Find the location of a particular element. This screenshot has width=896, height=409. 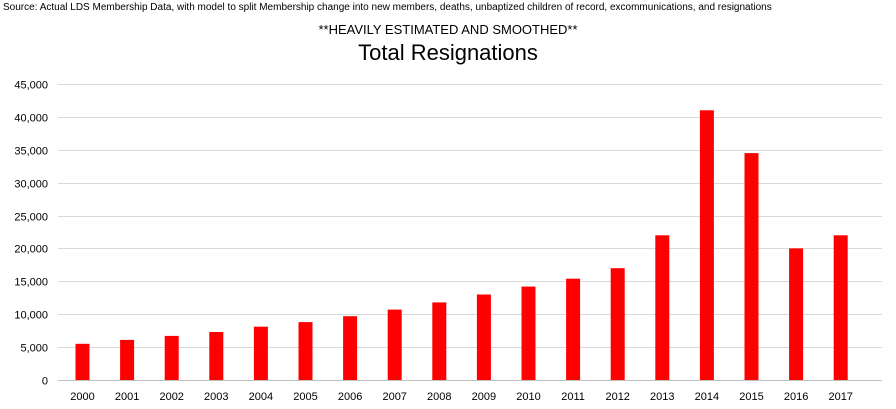

x-tick-label: 2004 is located at coordinates (261, 397).